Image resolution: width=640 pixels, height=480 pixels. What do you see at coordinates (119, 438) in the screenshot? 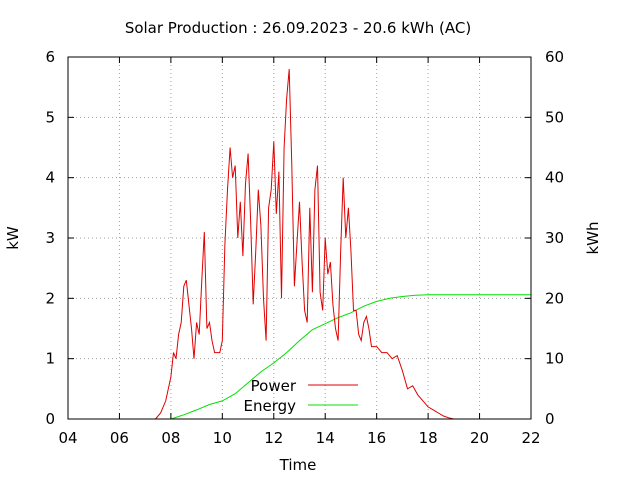
I see `x-tick-label: 06` at bounding box center [119, 438].